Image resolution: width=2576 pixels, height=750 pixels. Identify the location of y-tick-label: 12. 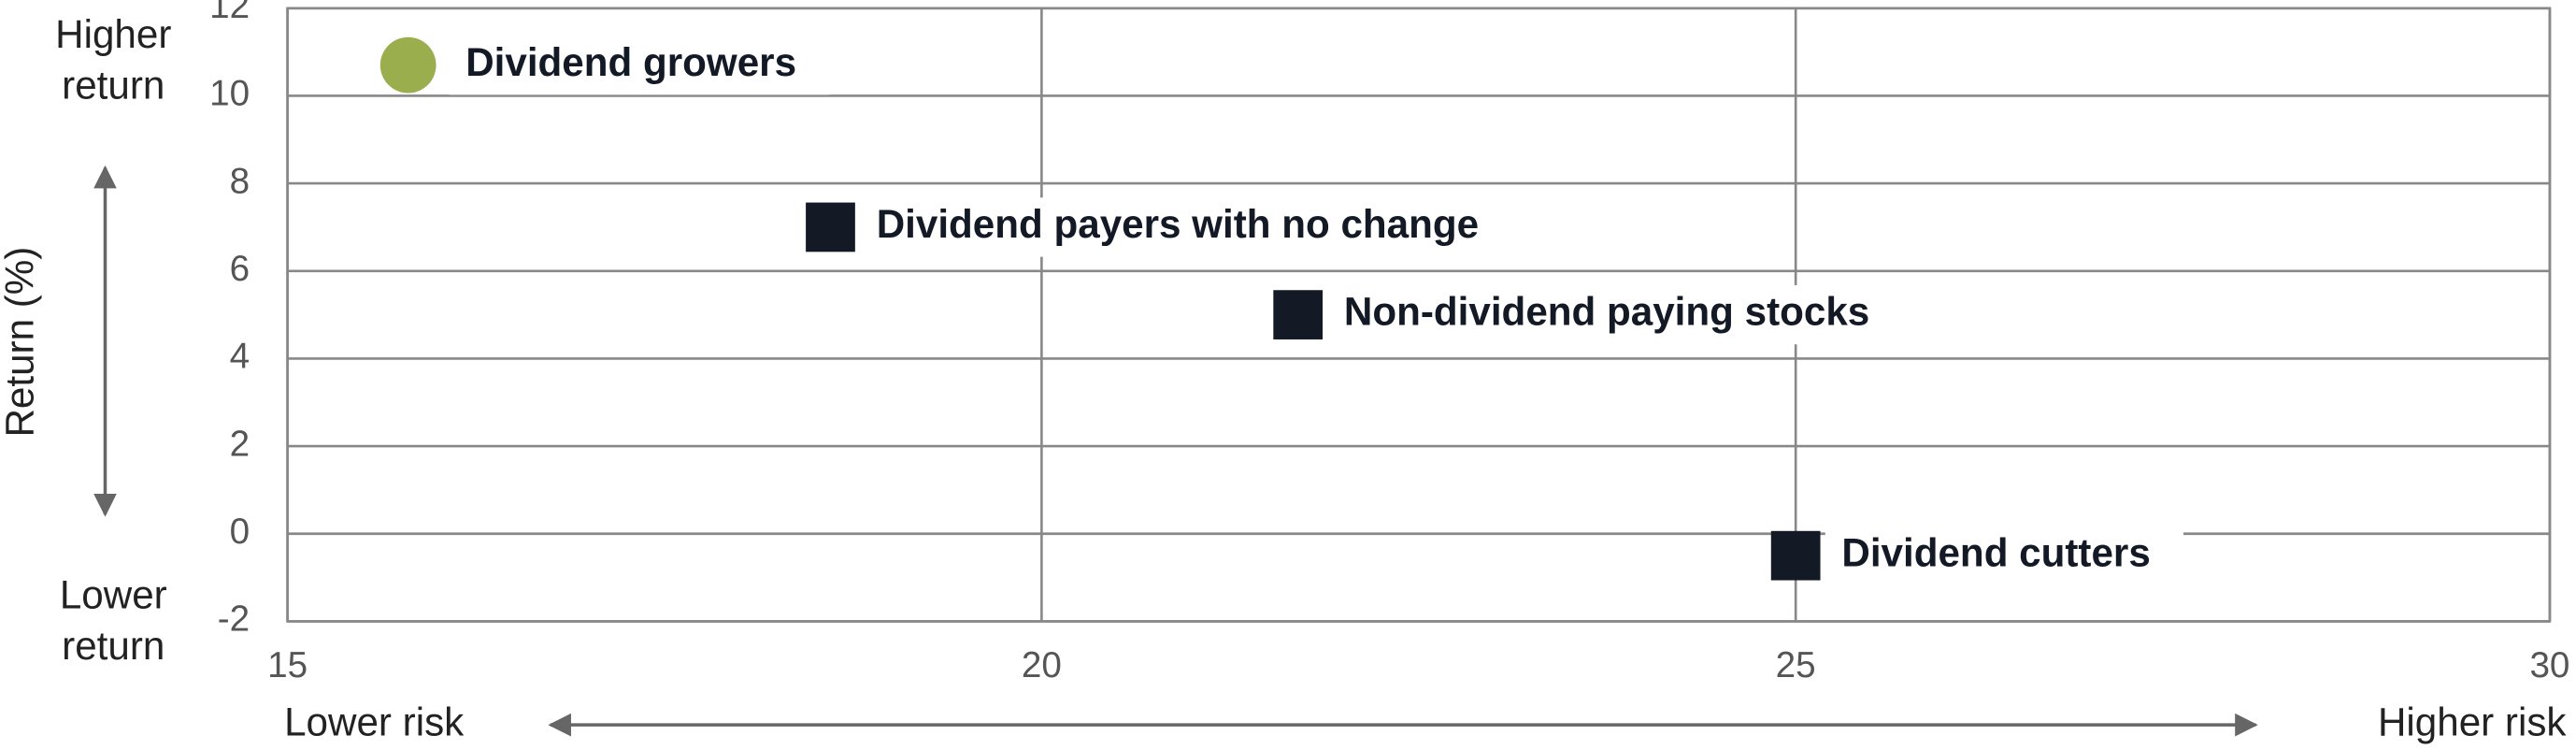
(229, 13).